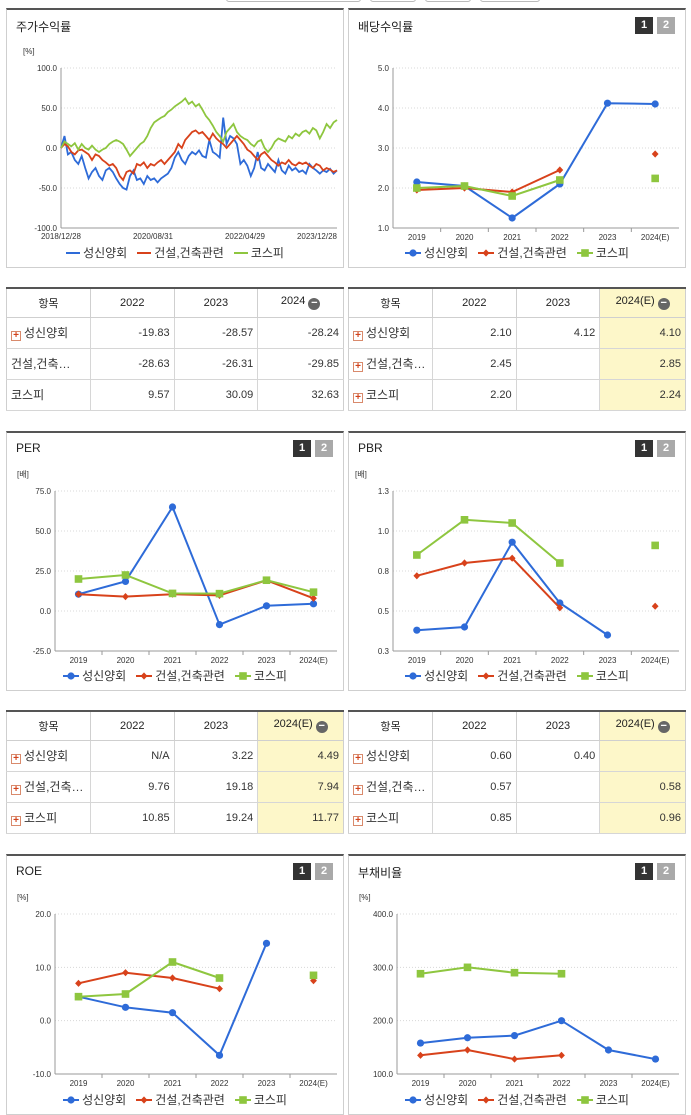 The width and height of the screenshot is (691, 1115). Describe the element at coordinates (474, 725) in the screenshot. I see `column-header-label: 2022` at that location.